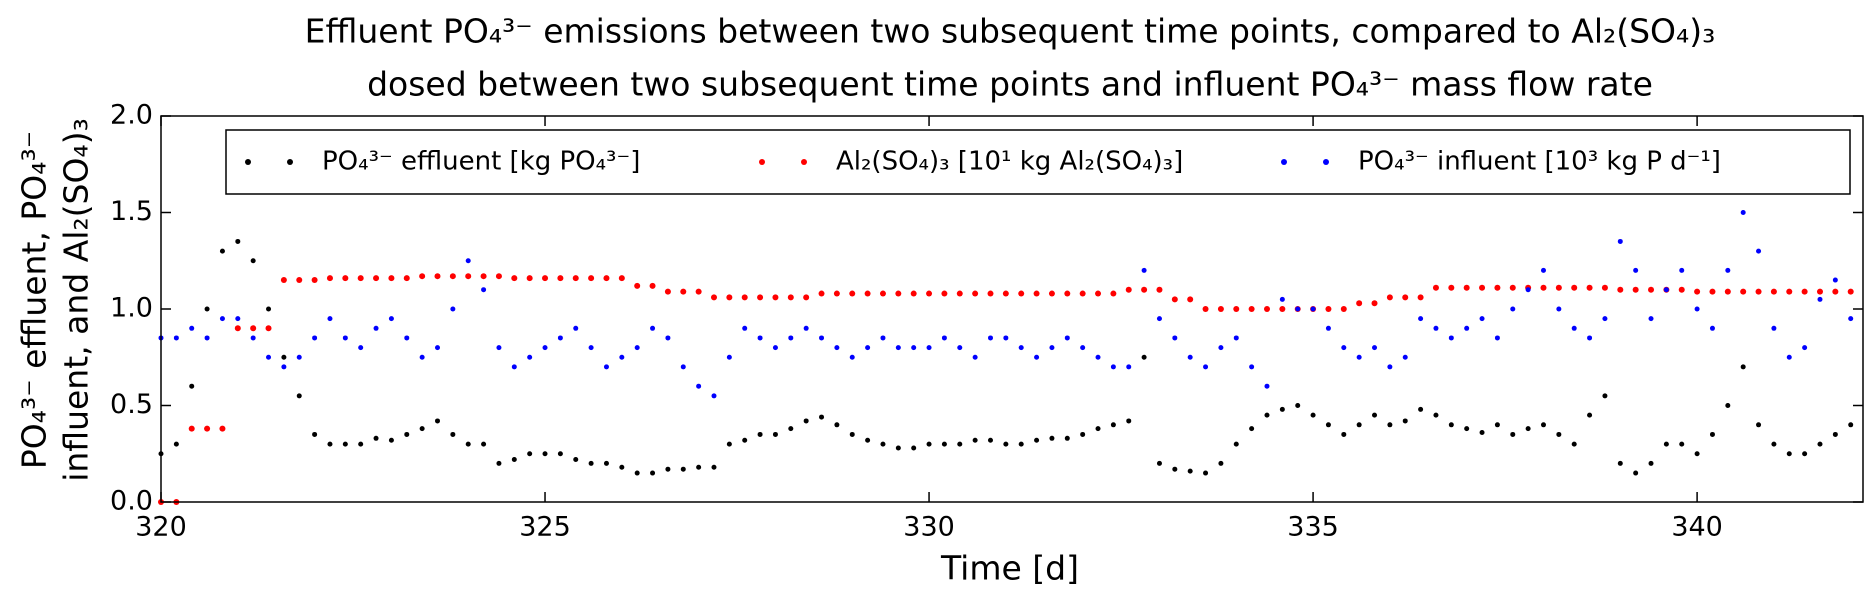  What do you see at coordinates (1009, 568) in the screenshot?
I see `x-axis-label: Time [d]` at bounding box center [1009, 568].